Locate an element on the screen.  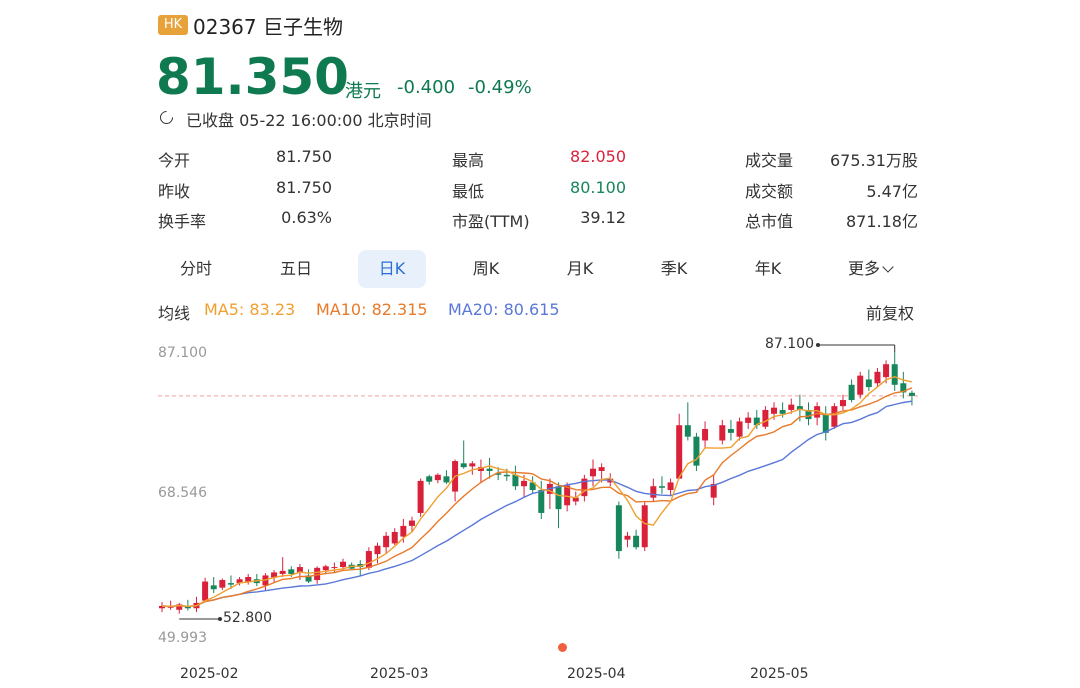
quote-label-low: 最低 is located at coordinates (468, 191).